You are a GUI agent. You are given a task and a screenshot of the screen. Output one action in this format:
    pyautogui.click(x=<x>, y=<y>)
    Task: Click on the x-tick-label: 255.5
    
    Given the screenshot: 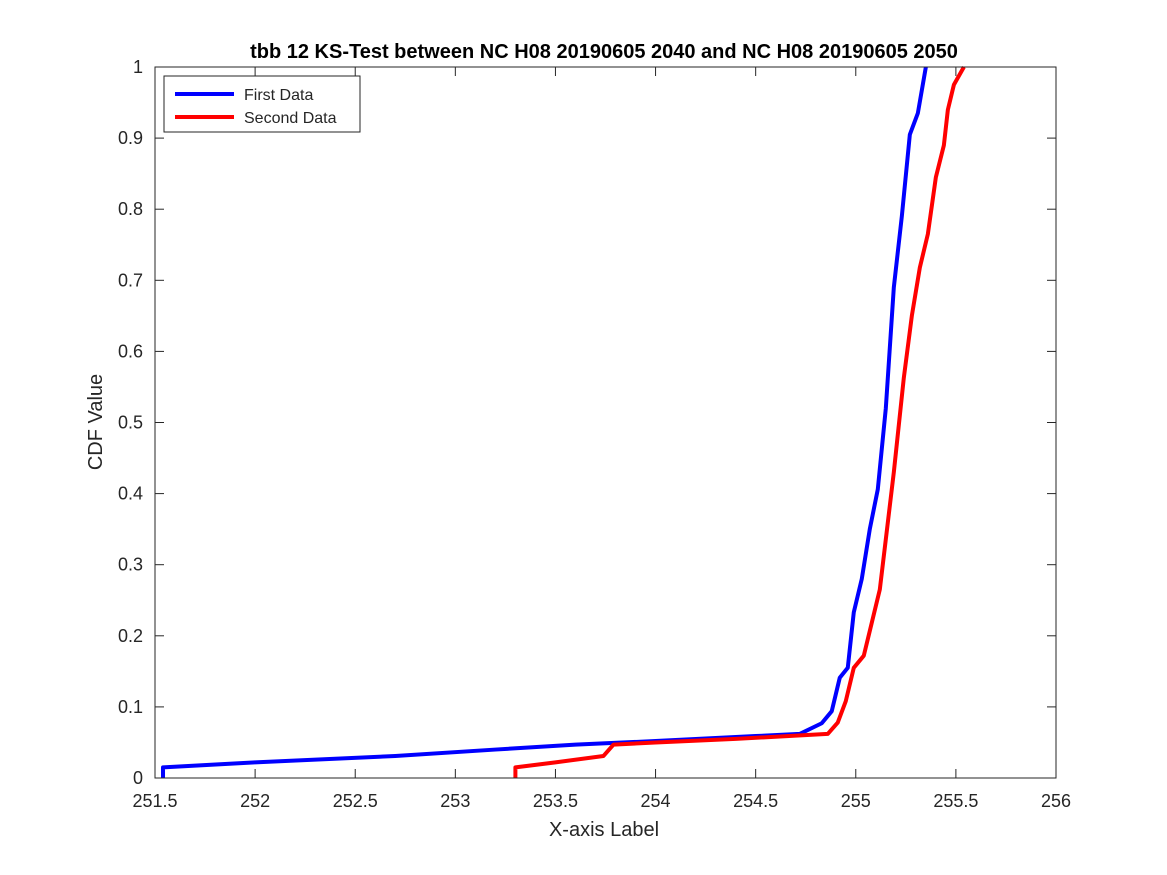 What is the action you would take?
    pyautogui.click(x=955, y=801)
    